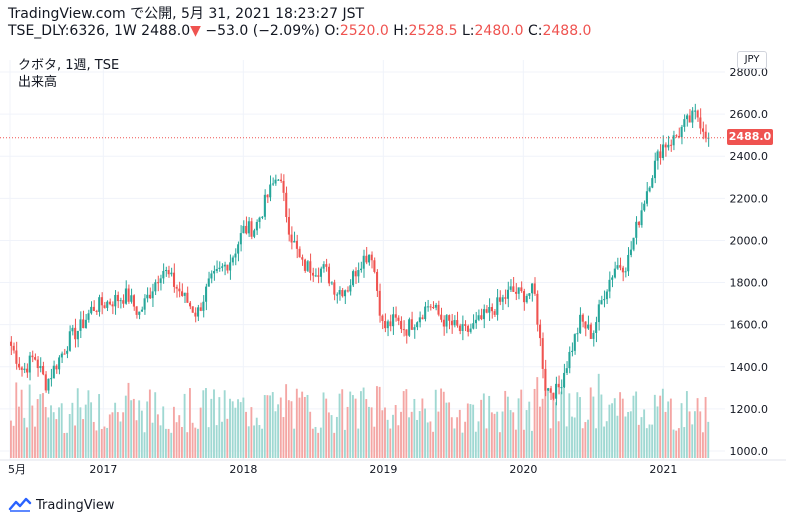 The width and height of the screenshot is (786, 522). I want to click on price-change: −53.0 (−2.09%), so click(262, 31).